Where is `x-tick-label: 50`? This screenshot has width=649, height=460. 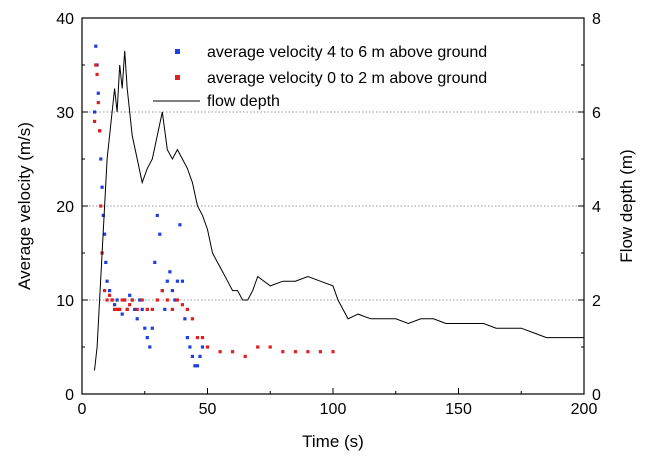
x-tick-label: 50 is located at coordinates (208, 409).